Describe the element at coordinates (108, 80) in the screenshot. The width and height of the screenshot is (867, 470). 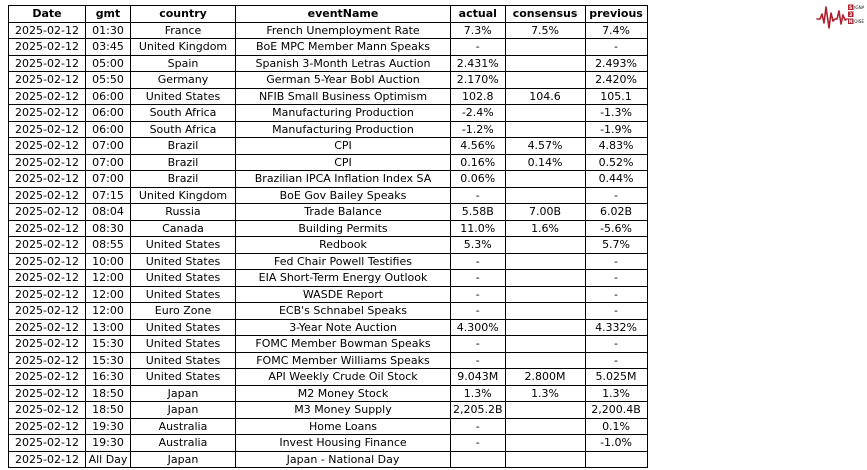
I see `cell-gmt: 05:50` at that location.